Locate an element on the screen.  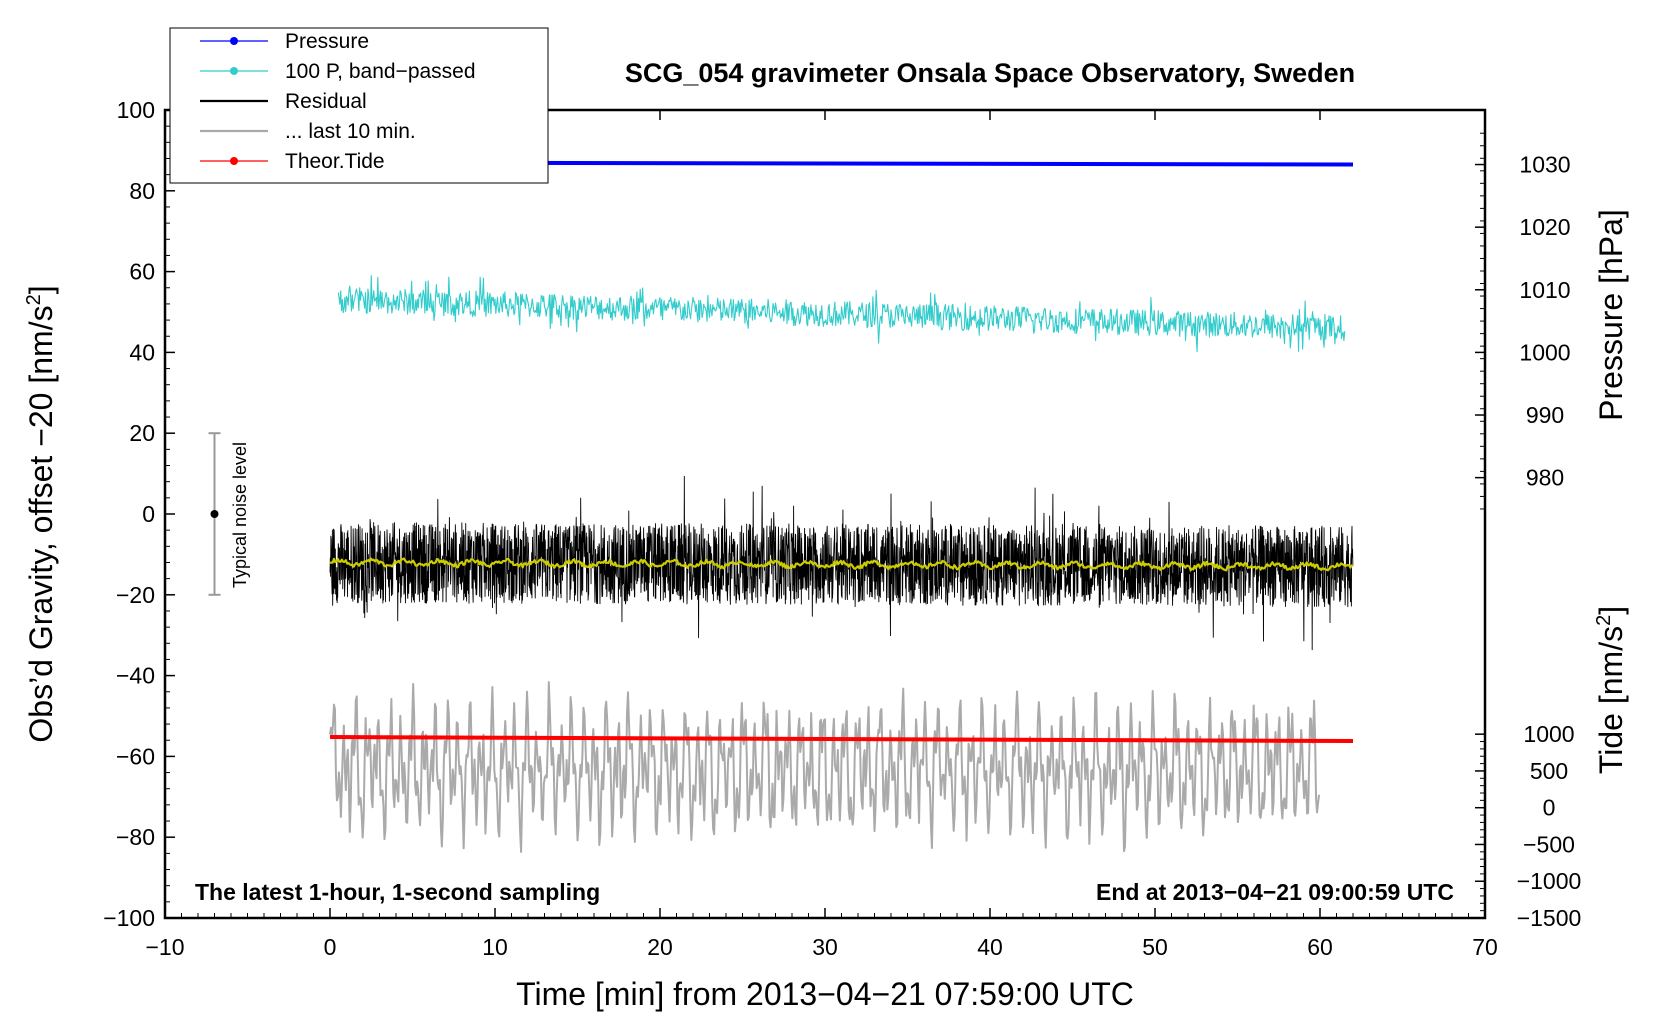
x-tick-label: 10 is located at coordinates (495, 947).